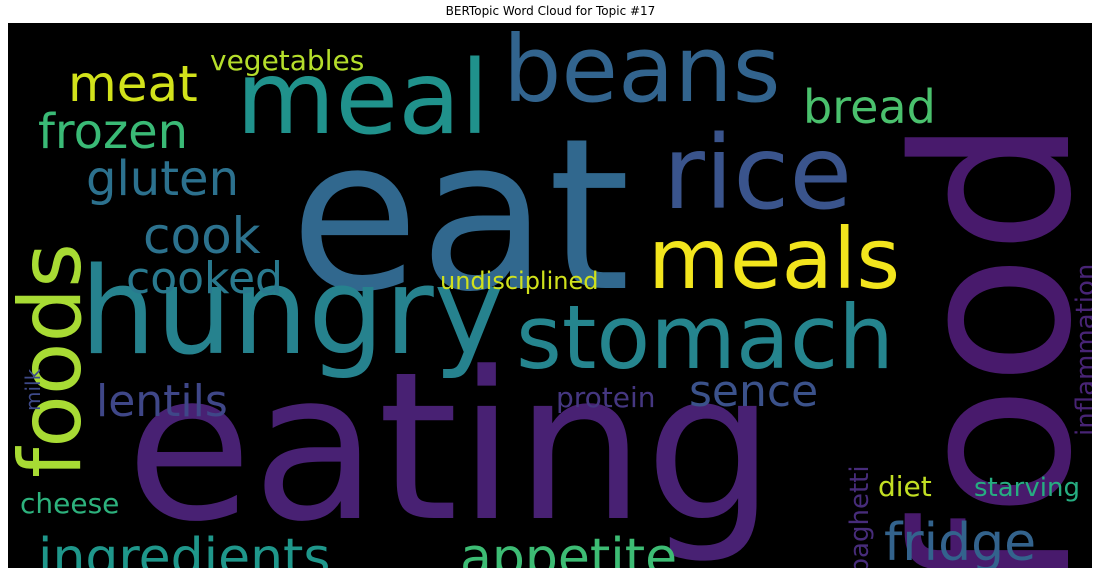 Image resolution: width=1101 pixels, height=574 pixels. Describe the element at coordinates (960, 540) in the screenshot. I see `word-fridge: fridge` at that location.